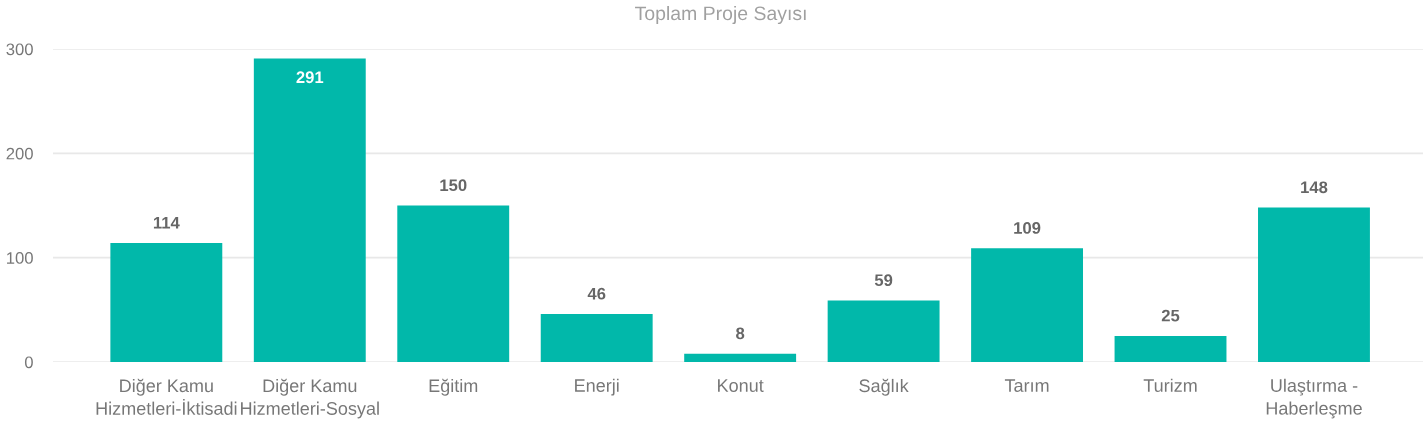 Image resolution: width=1425 pixels, height=426 pixels. Describe the element at coordinates (741, 385) in the screenshot. I see `x-tick-label: Konut` at that location.